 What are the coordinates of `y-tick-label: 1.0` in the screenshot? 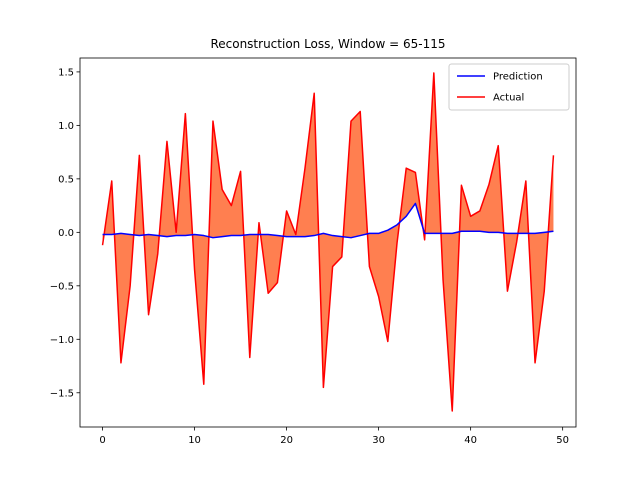 It's located at (66, 126).